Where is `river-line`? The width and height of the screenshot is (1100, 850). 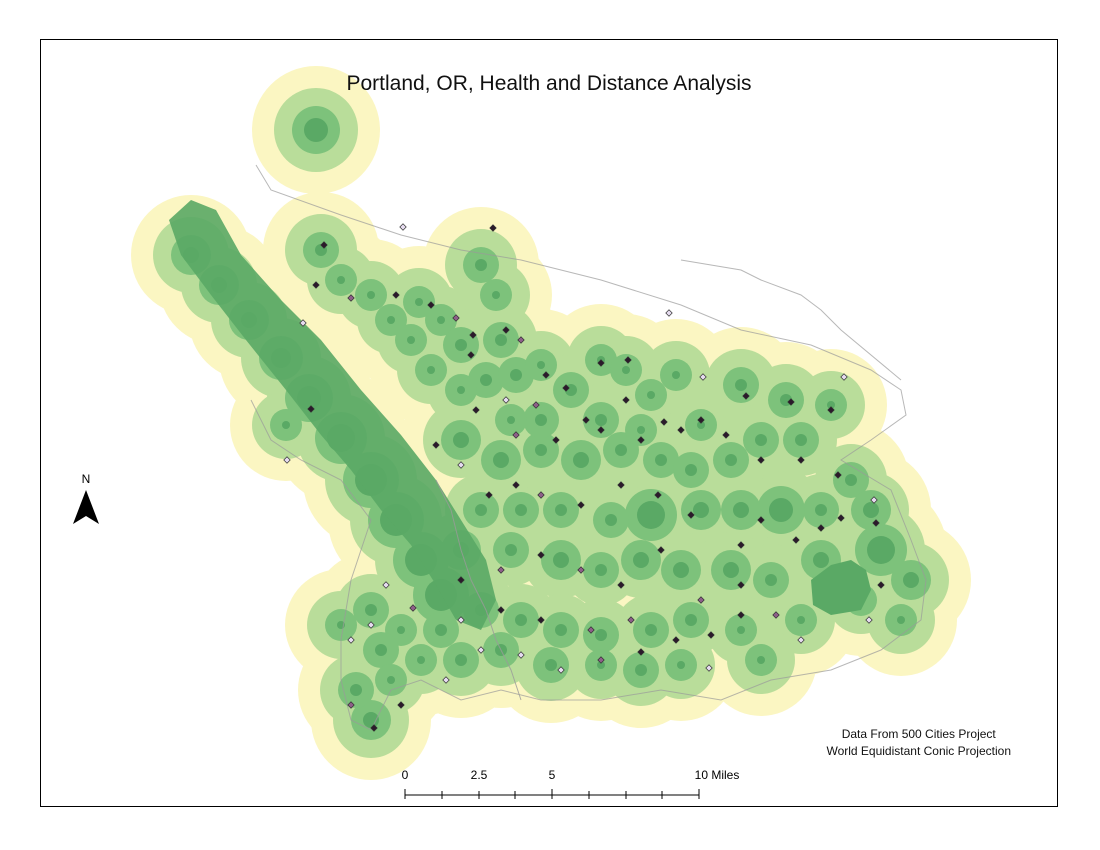
river-line is located at coordinates (478, 590).